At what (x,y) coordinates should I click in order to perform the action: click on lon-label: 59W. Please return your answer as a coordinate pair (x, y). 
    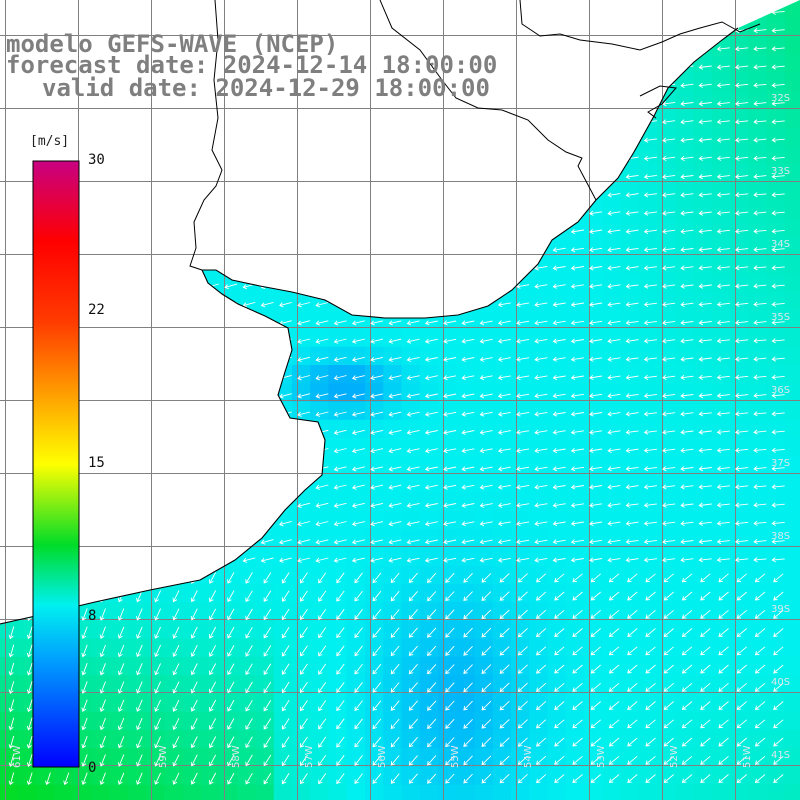
    Looking at the image, I should click on (163, 756).